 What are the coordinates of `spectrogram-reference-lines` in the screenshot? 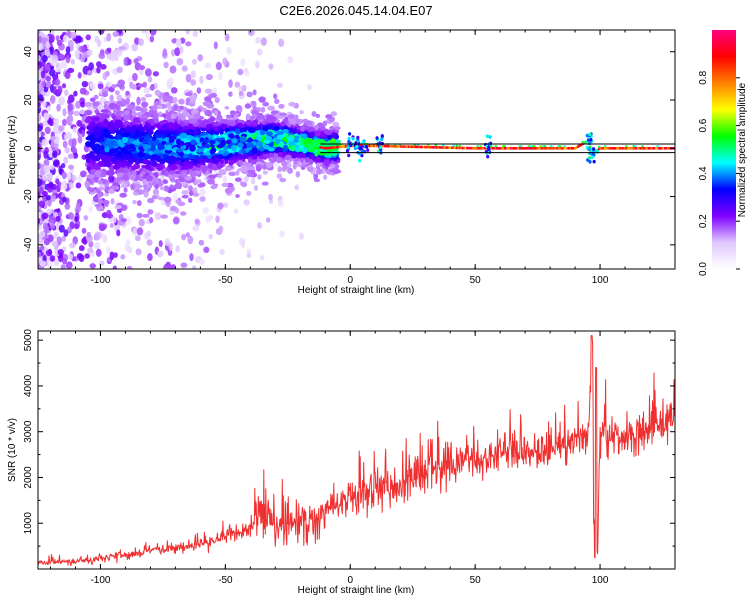 It's located at (497, 148).